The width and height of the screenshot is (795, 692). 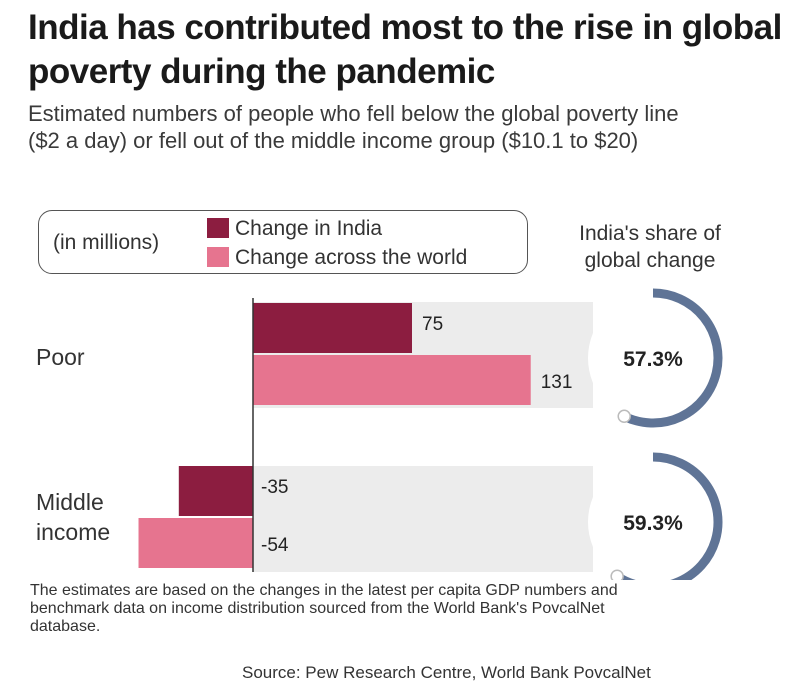 I want to click on share-value-poor: 57.3%, so click(x=653, y=359).